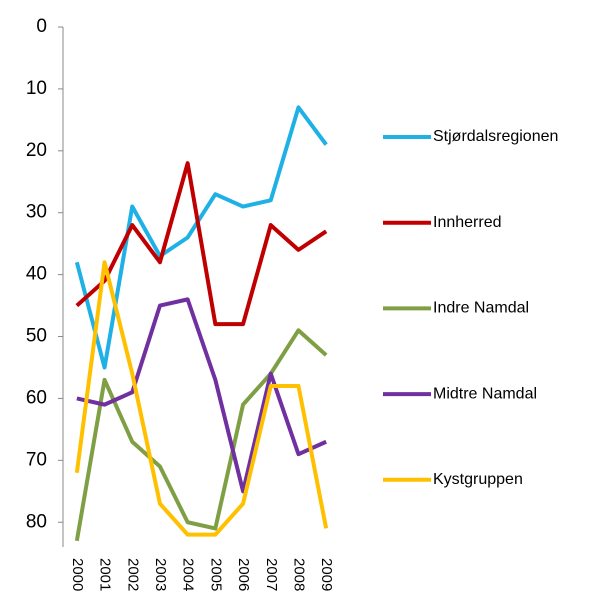 The width and height of the screenshot is (609, 611). Describe the element at coordinates (36, 150) in the screenshot. I see `y-tick-label: 20` at that location.